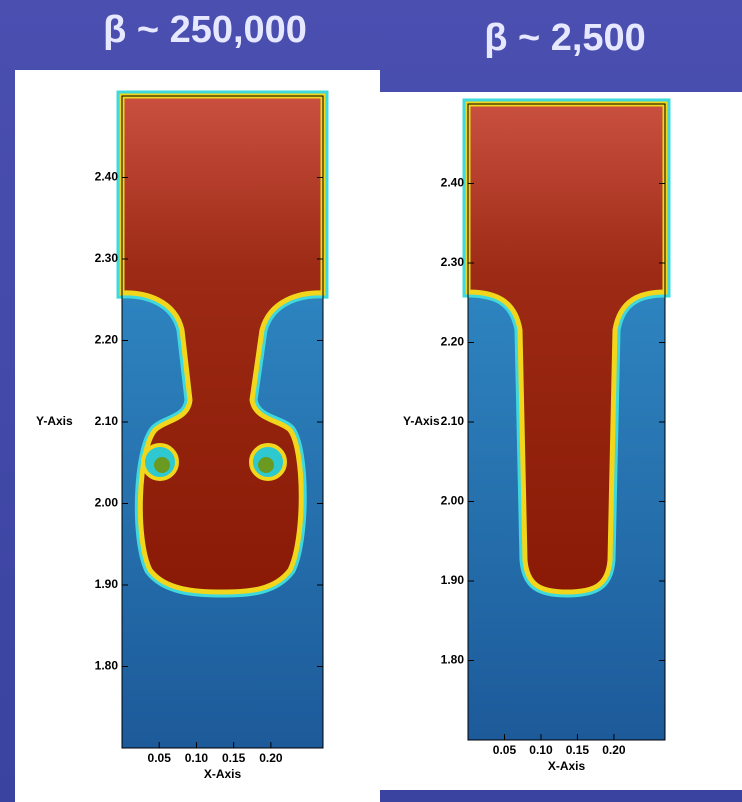  Describe the element at coordinates (205, 30) in the screenshot. I see `panel-title: β ~ 250,000` at that location.